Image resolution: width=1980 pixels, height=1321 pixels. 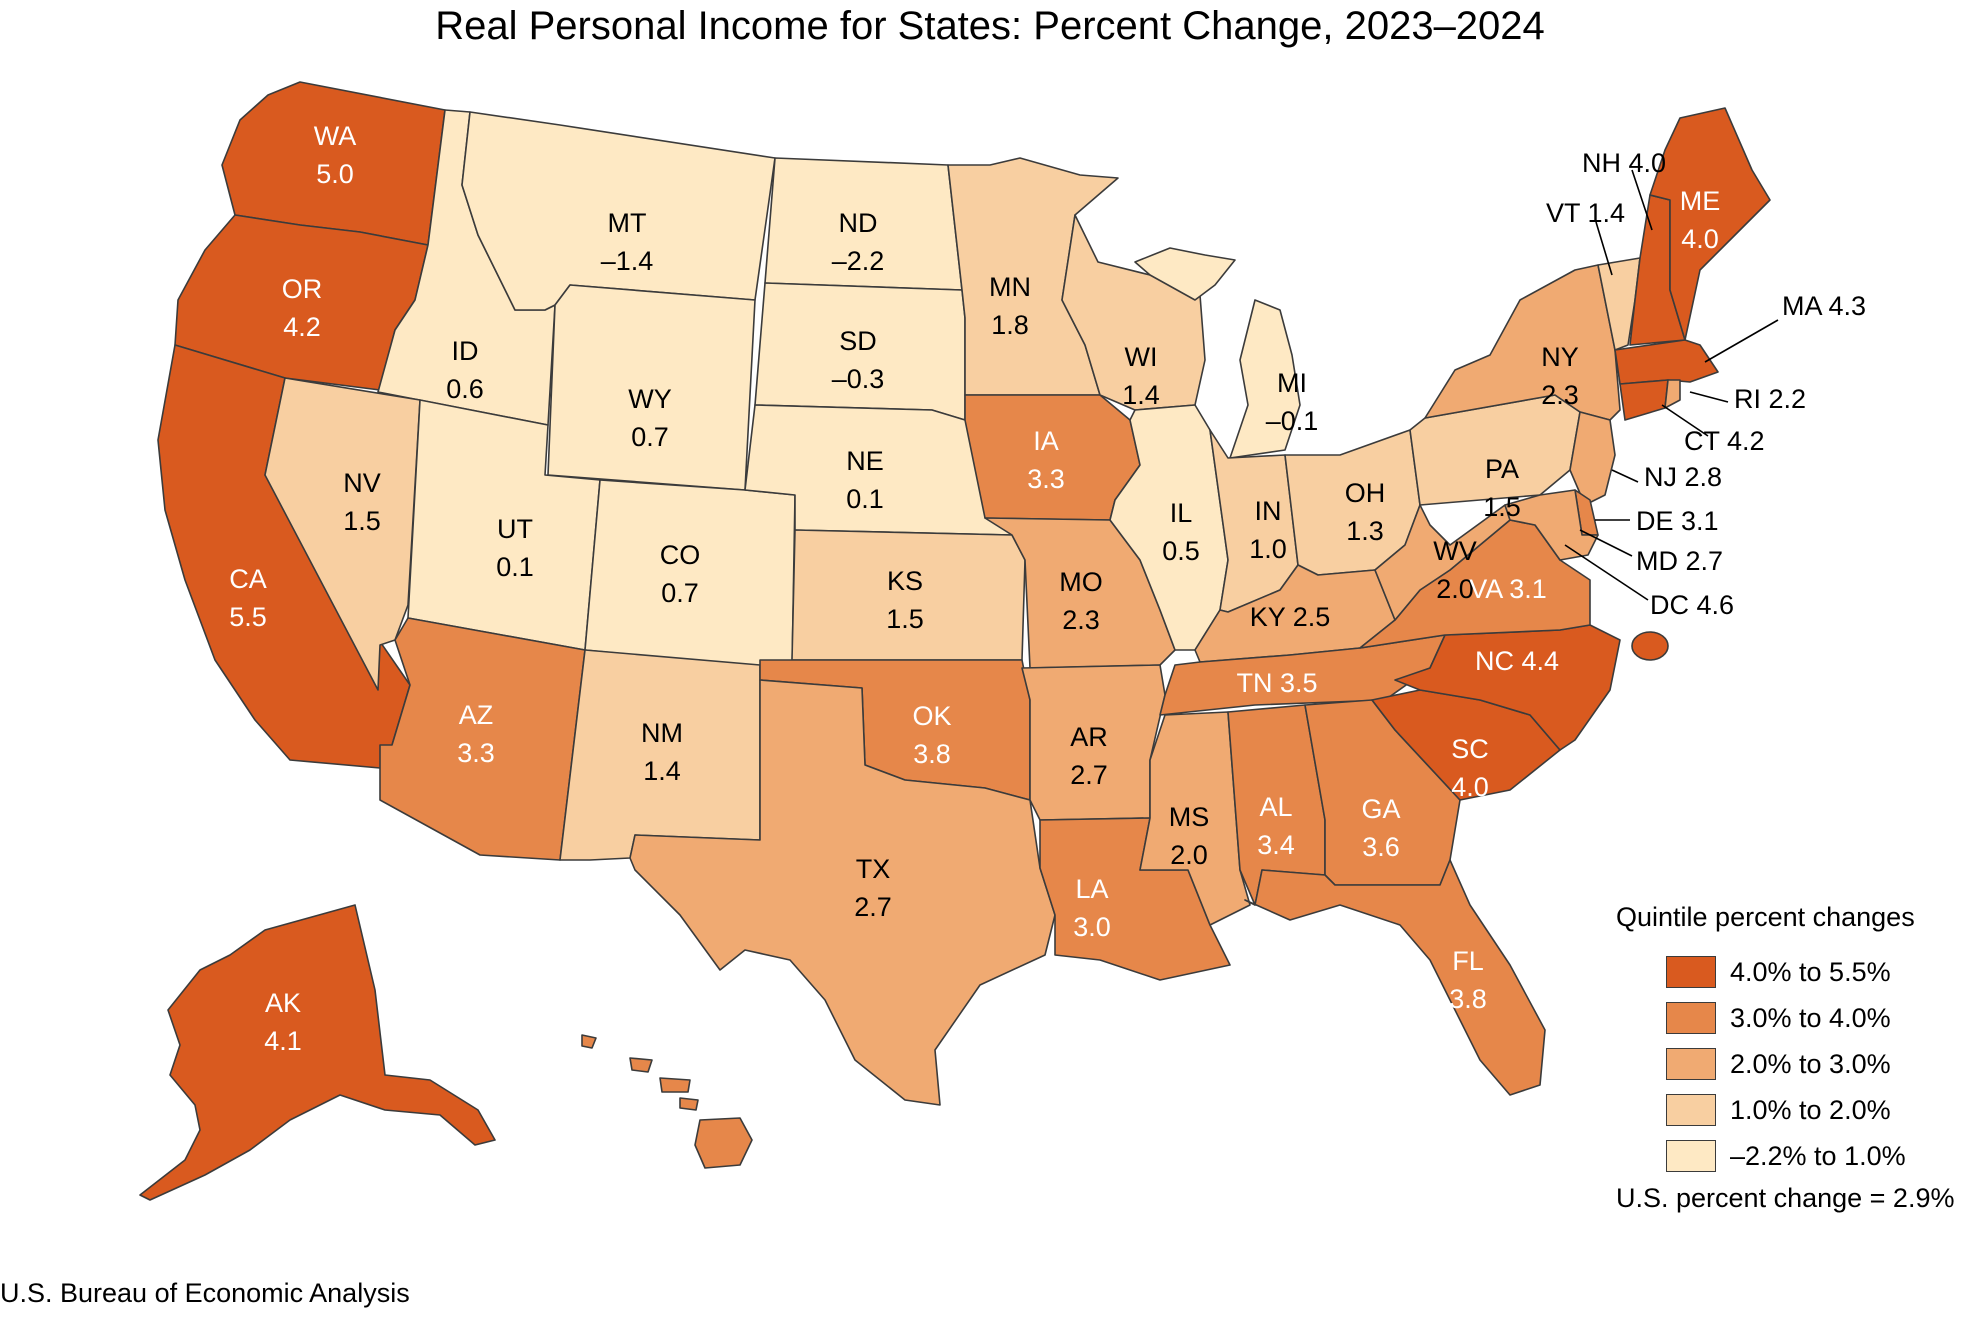 I want to click on state-label-in: IN 1.0, so click(x=1268, y=530).